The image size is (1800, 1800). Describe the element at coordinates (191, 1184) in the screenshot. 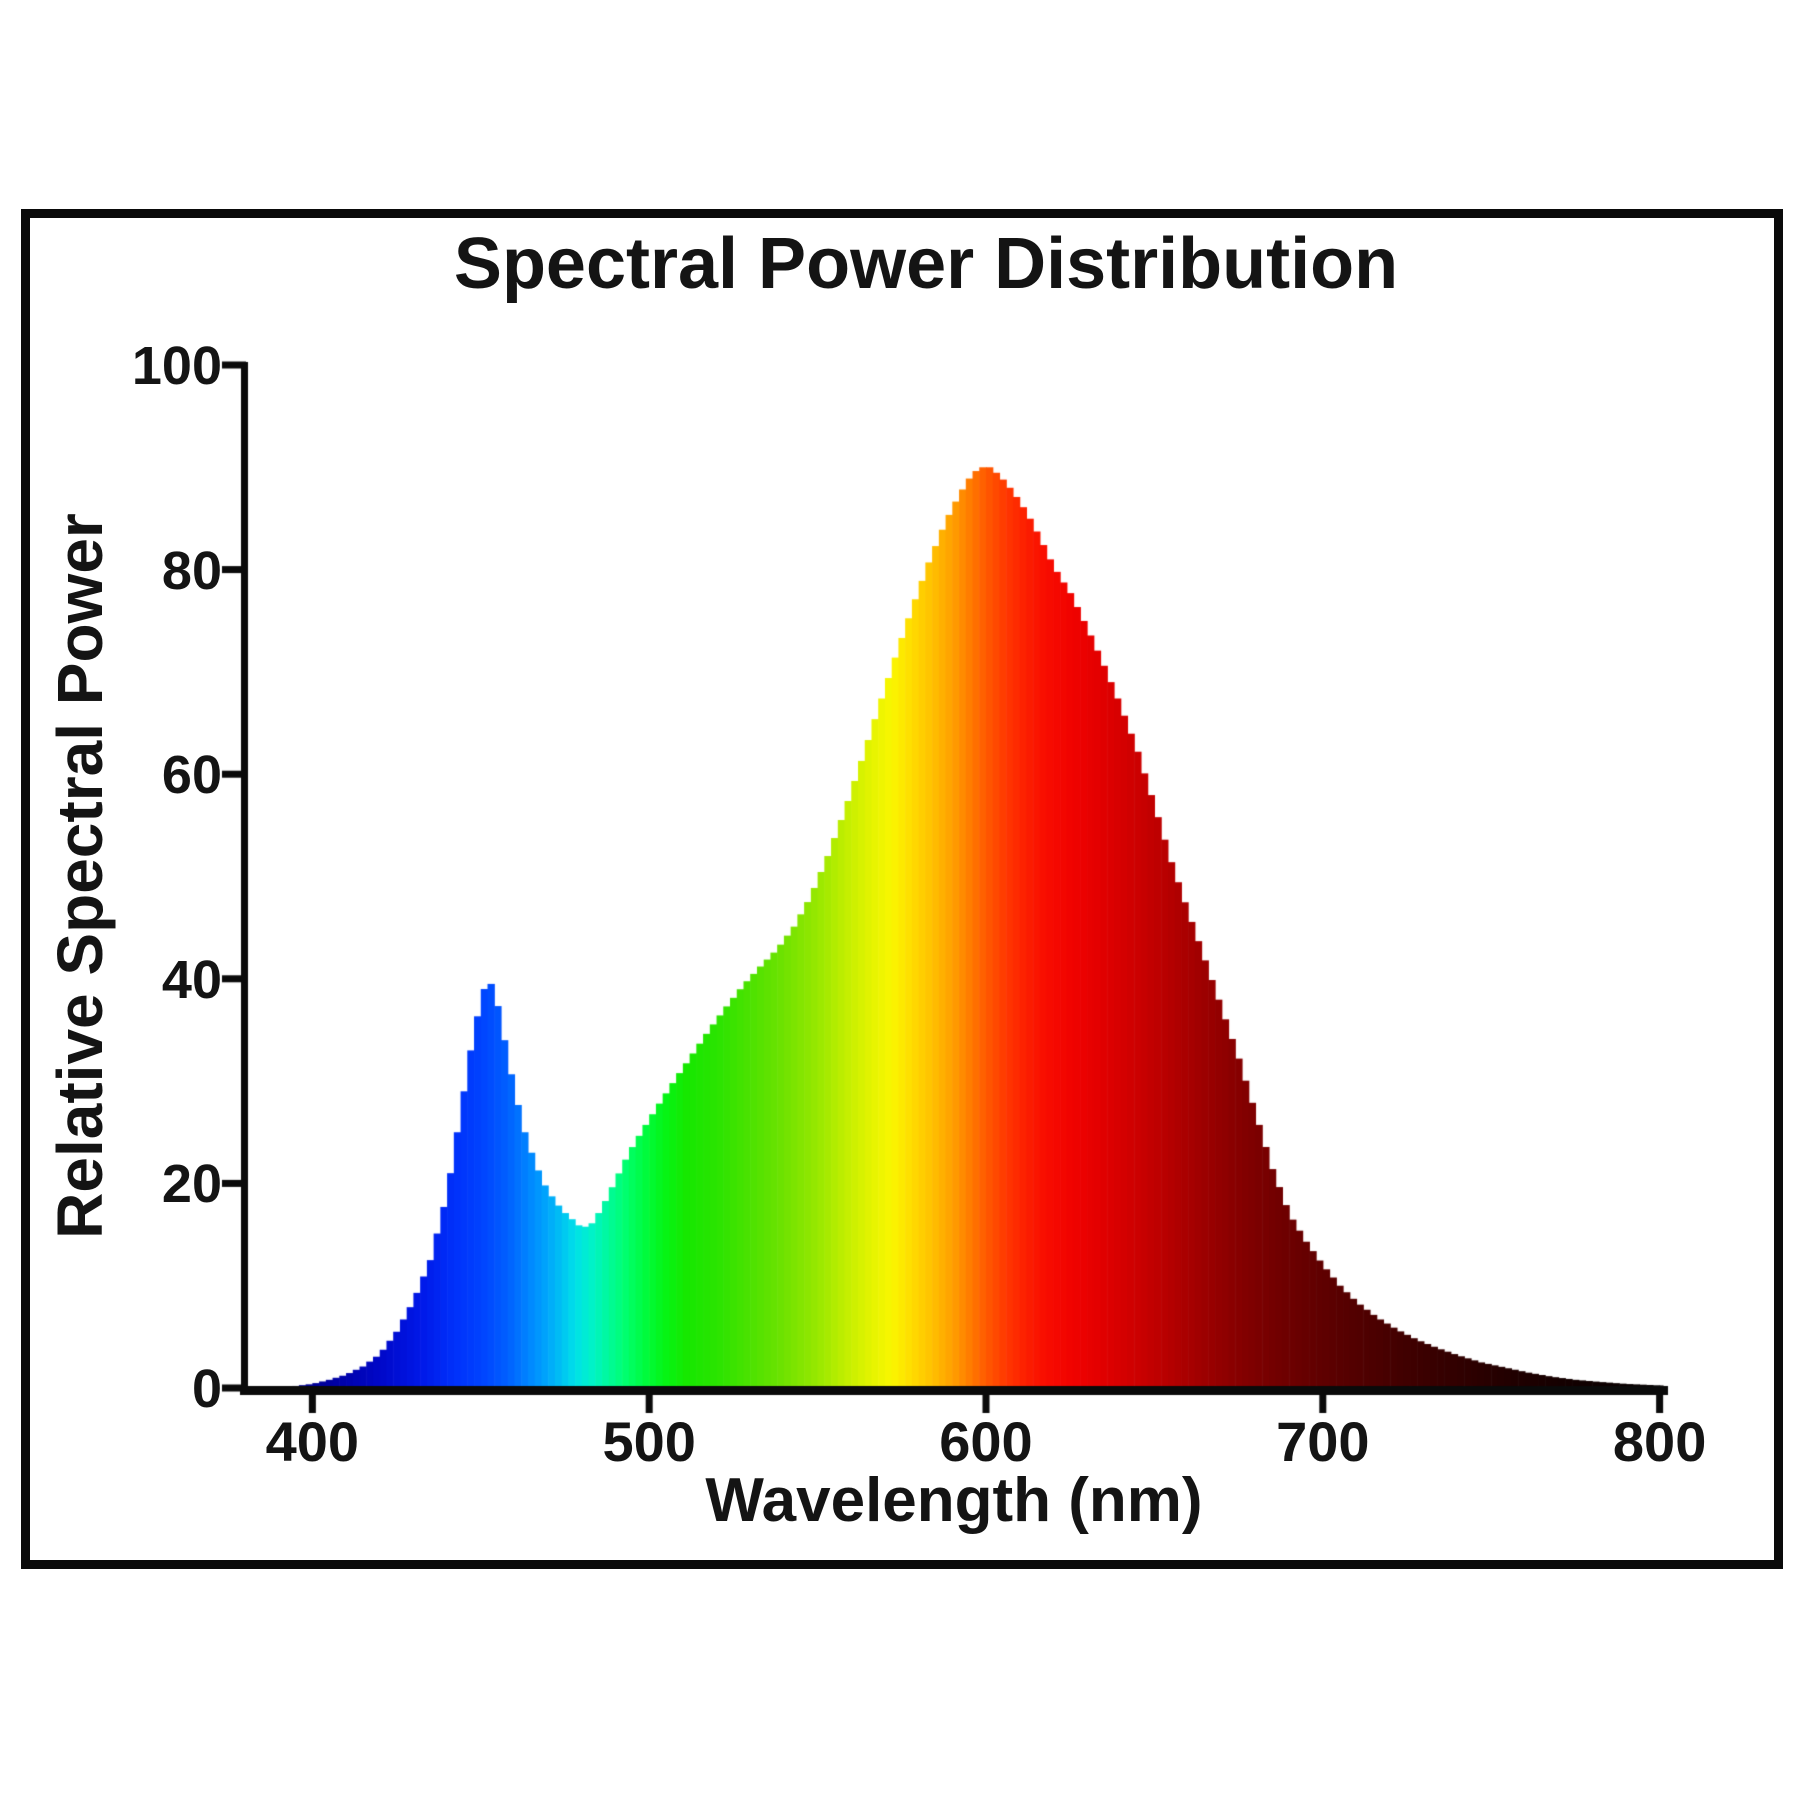

I see `y-tick-label-20: 20` at that location.